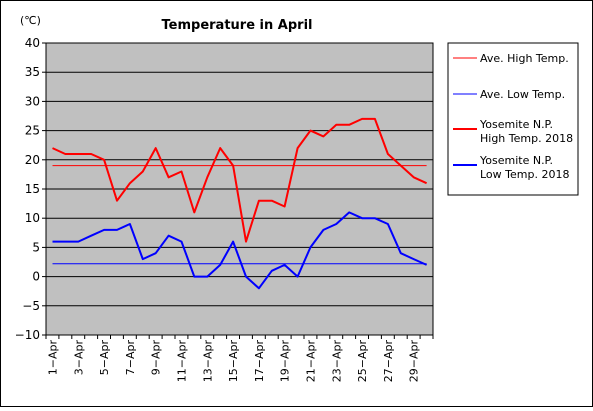 The height and width of the screenshot is (411, 593). Describe the element at coordinates (32, 72) in the screenshot. I see `y-tick-label: 35` at that location.